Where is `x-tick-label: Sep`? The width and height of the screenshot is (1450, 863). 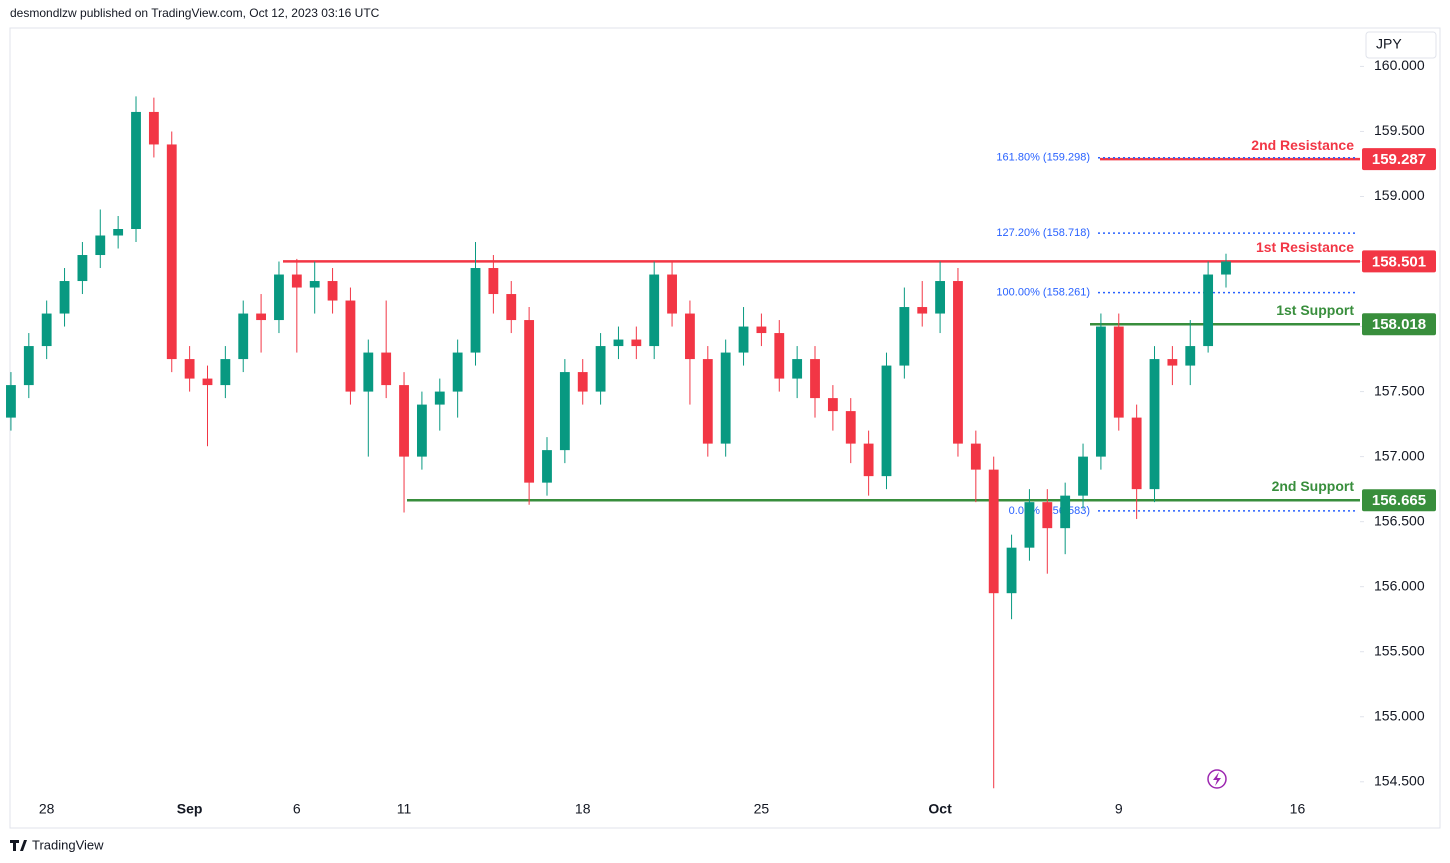 x-tick-label: Sep is located at coordinates (190, 809).